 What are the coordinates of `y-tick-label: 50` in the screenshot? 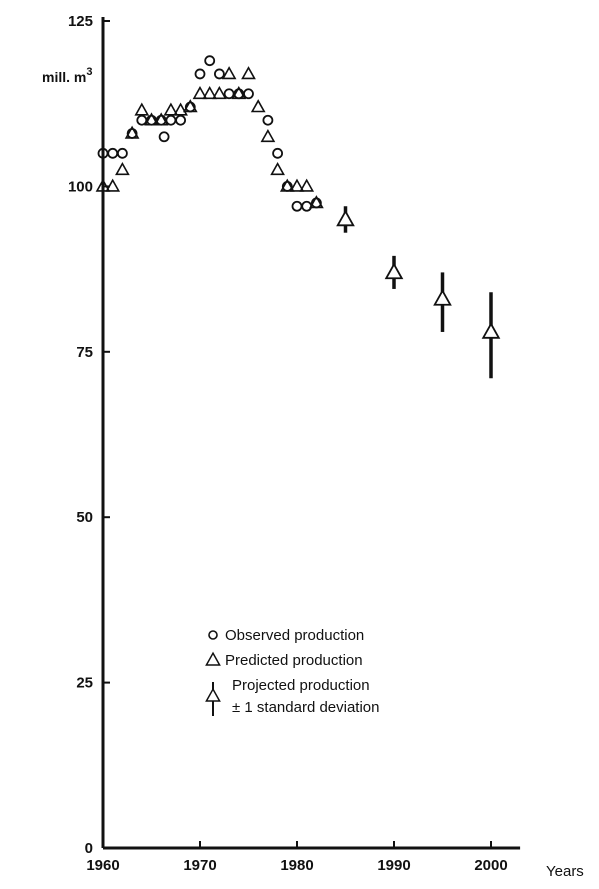 It's located at (84, 517).